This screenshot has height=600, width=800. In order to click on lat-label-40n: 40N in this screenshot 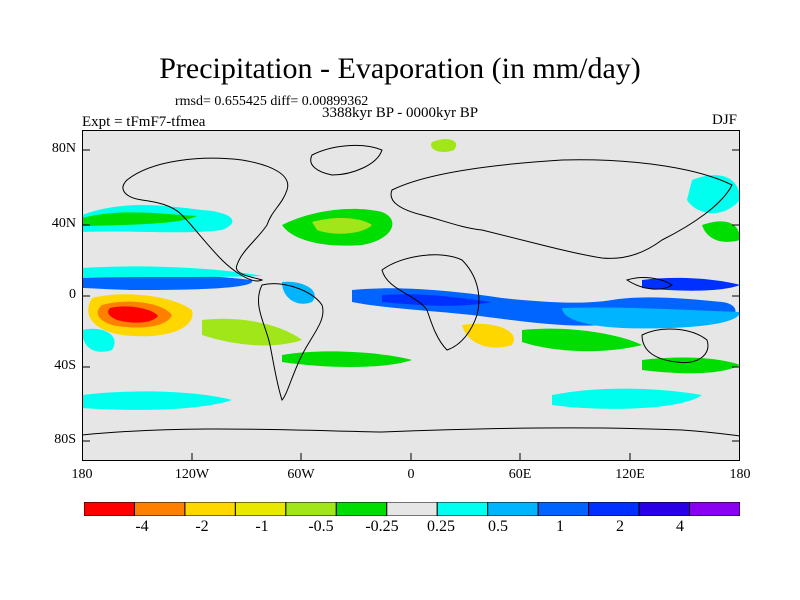, I will do `click(63, 223)`.